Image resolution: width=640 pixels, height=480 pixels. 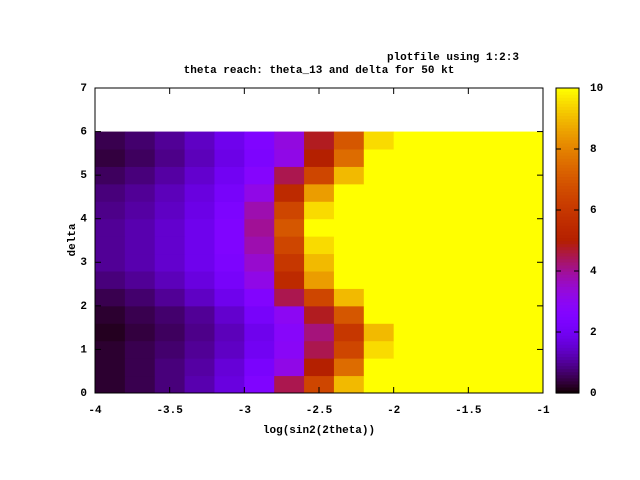 I want to click on colorbar-tick-label: 4, so click(x=593, y=272).